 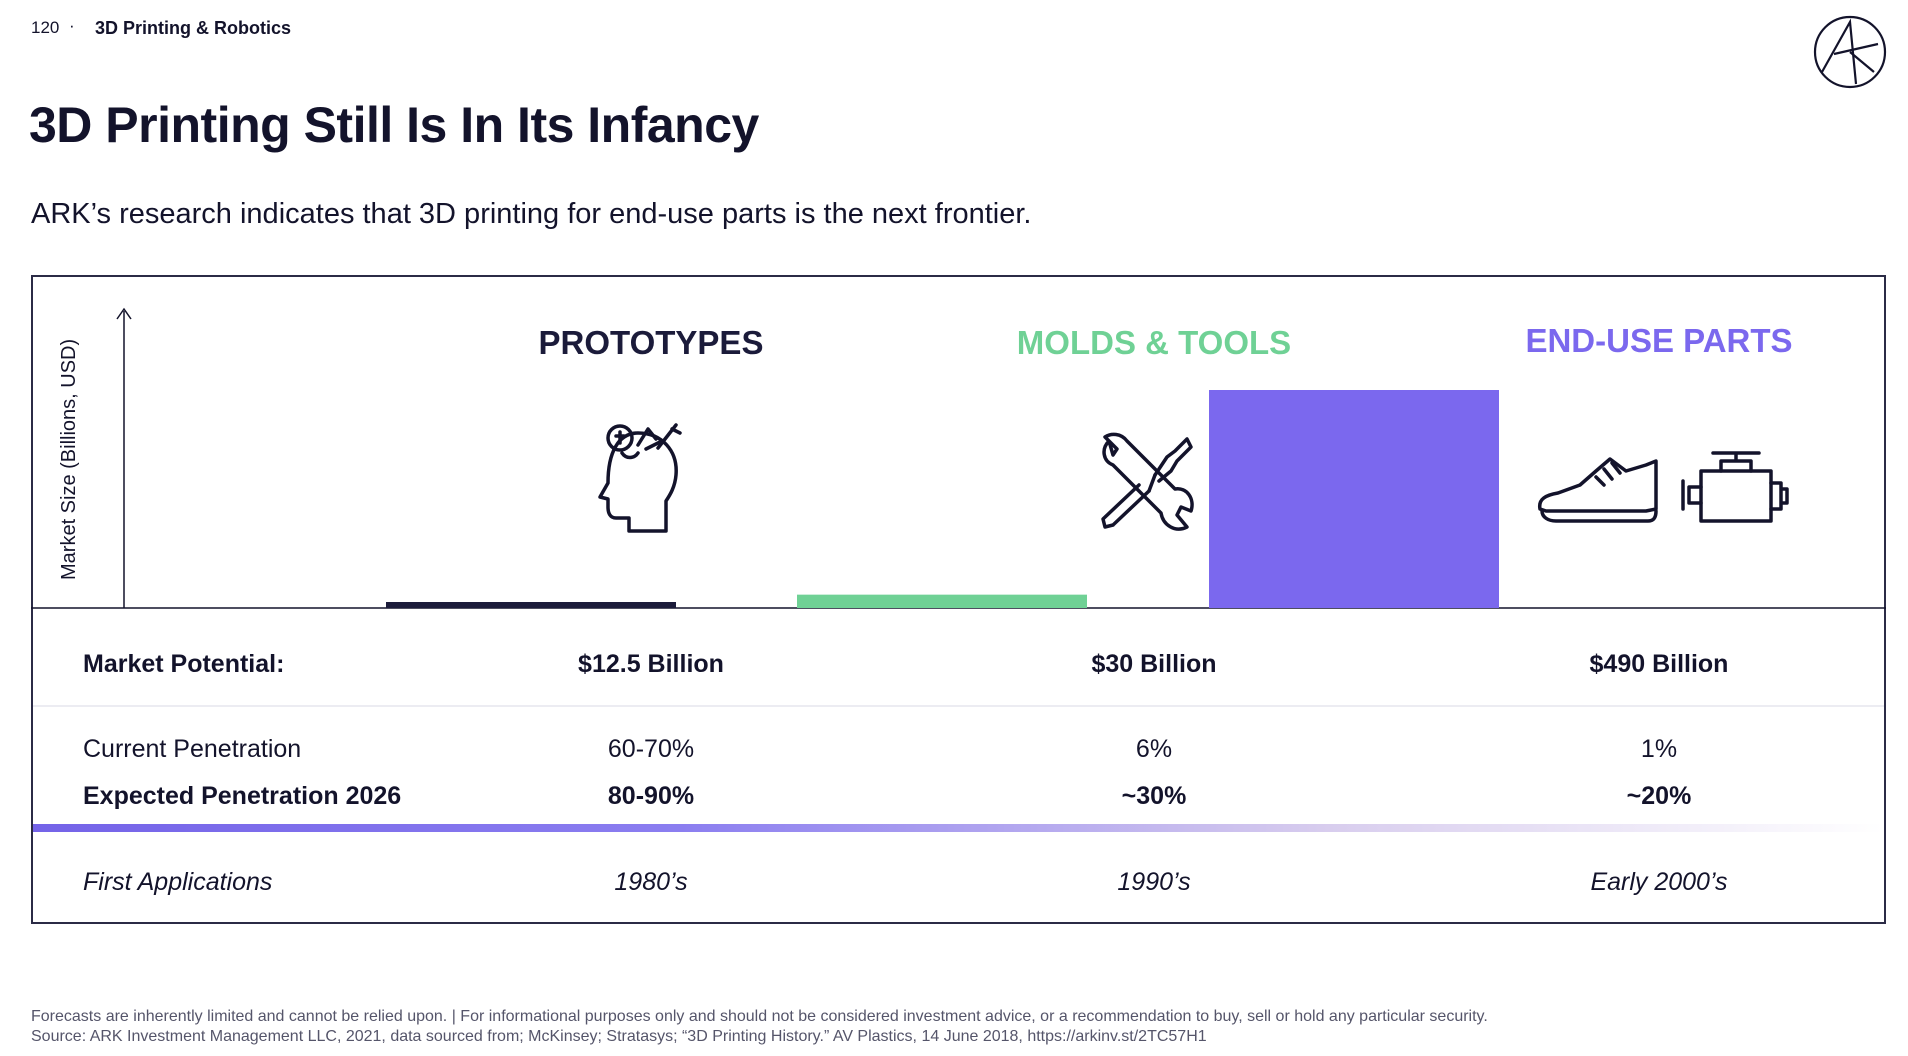 I want to click on bar-end-use-parts, so click(x=1354, y=499).